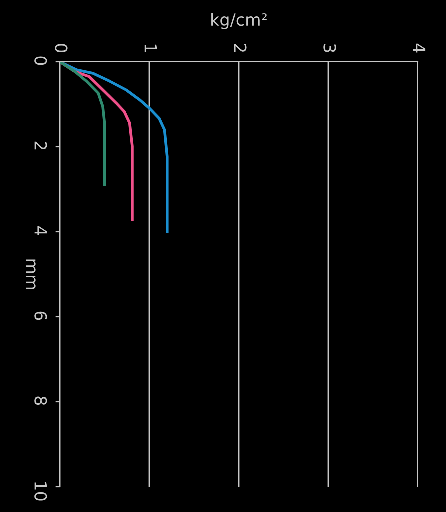  What do you see at coordinates (240, 48) in the screenshot?
I see `x-tick-label: 2` at bounding box center [240, 48].